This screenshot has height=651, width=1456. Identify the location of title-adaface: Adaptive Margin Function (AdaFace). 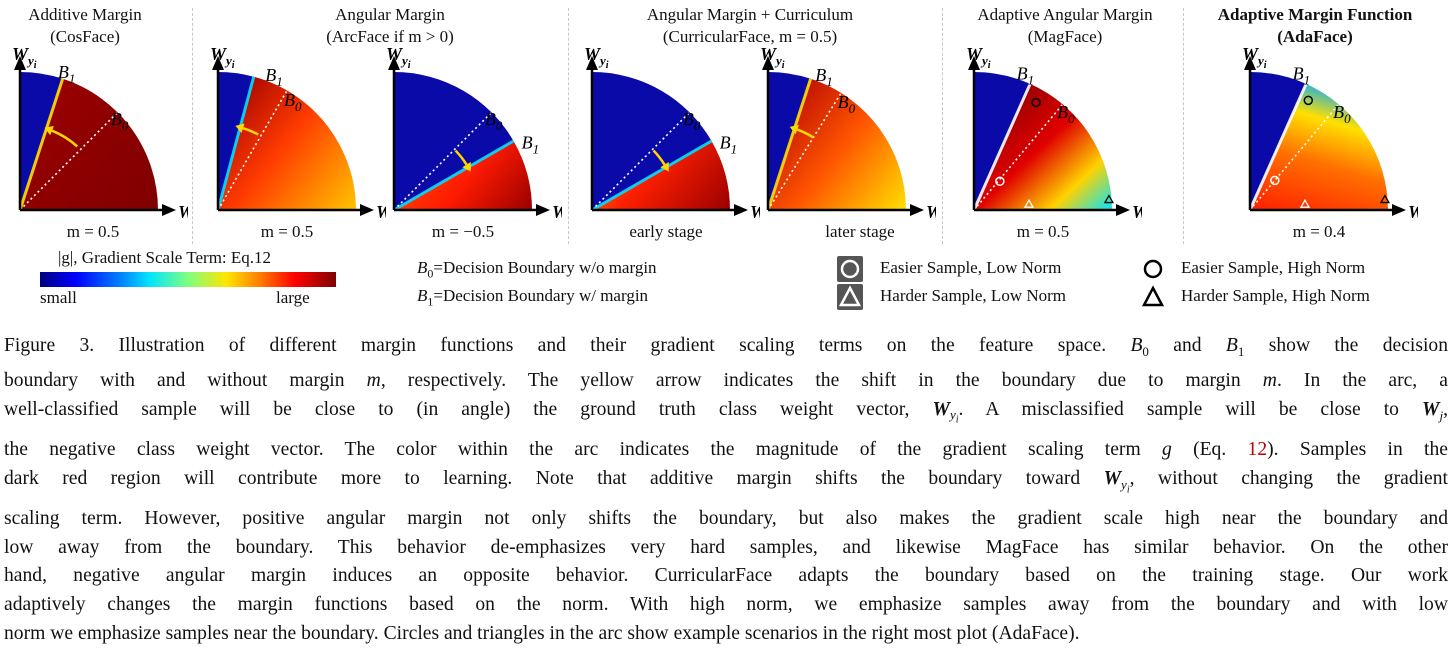
(1315, 25).